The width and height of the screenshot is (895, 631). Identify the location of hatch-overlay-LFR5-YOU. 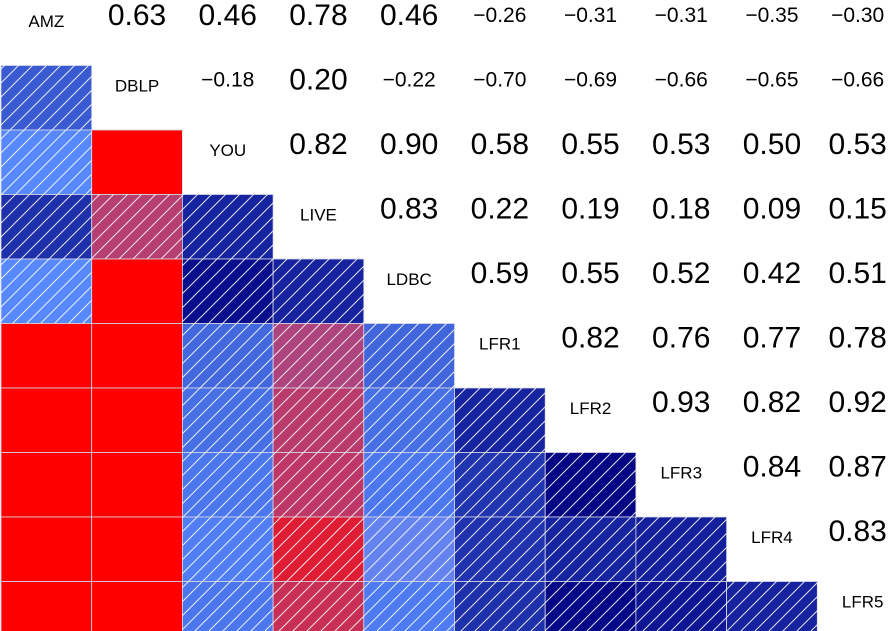
(228, 606).